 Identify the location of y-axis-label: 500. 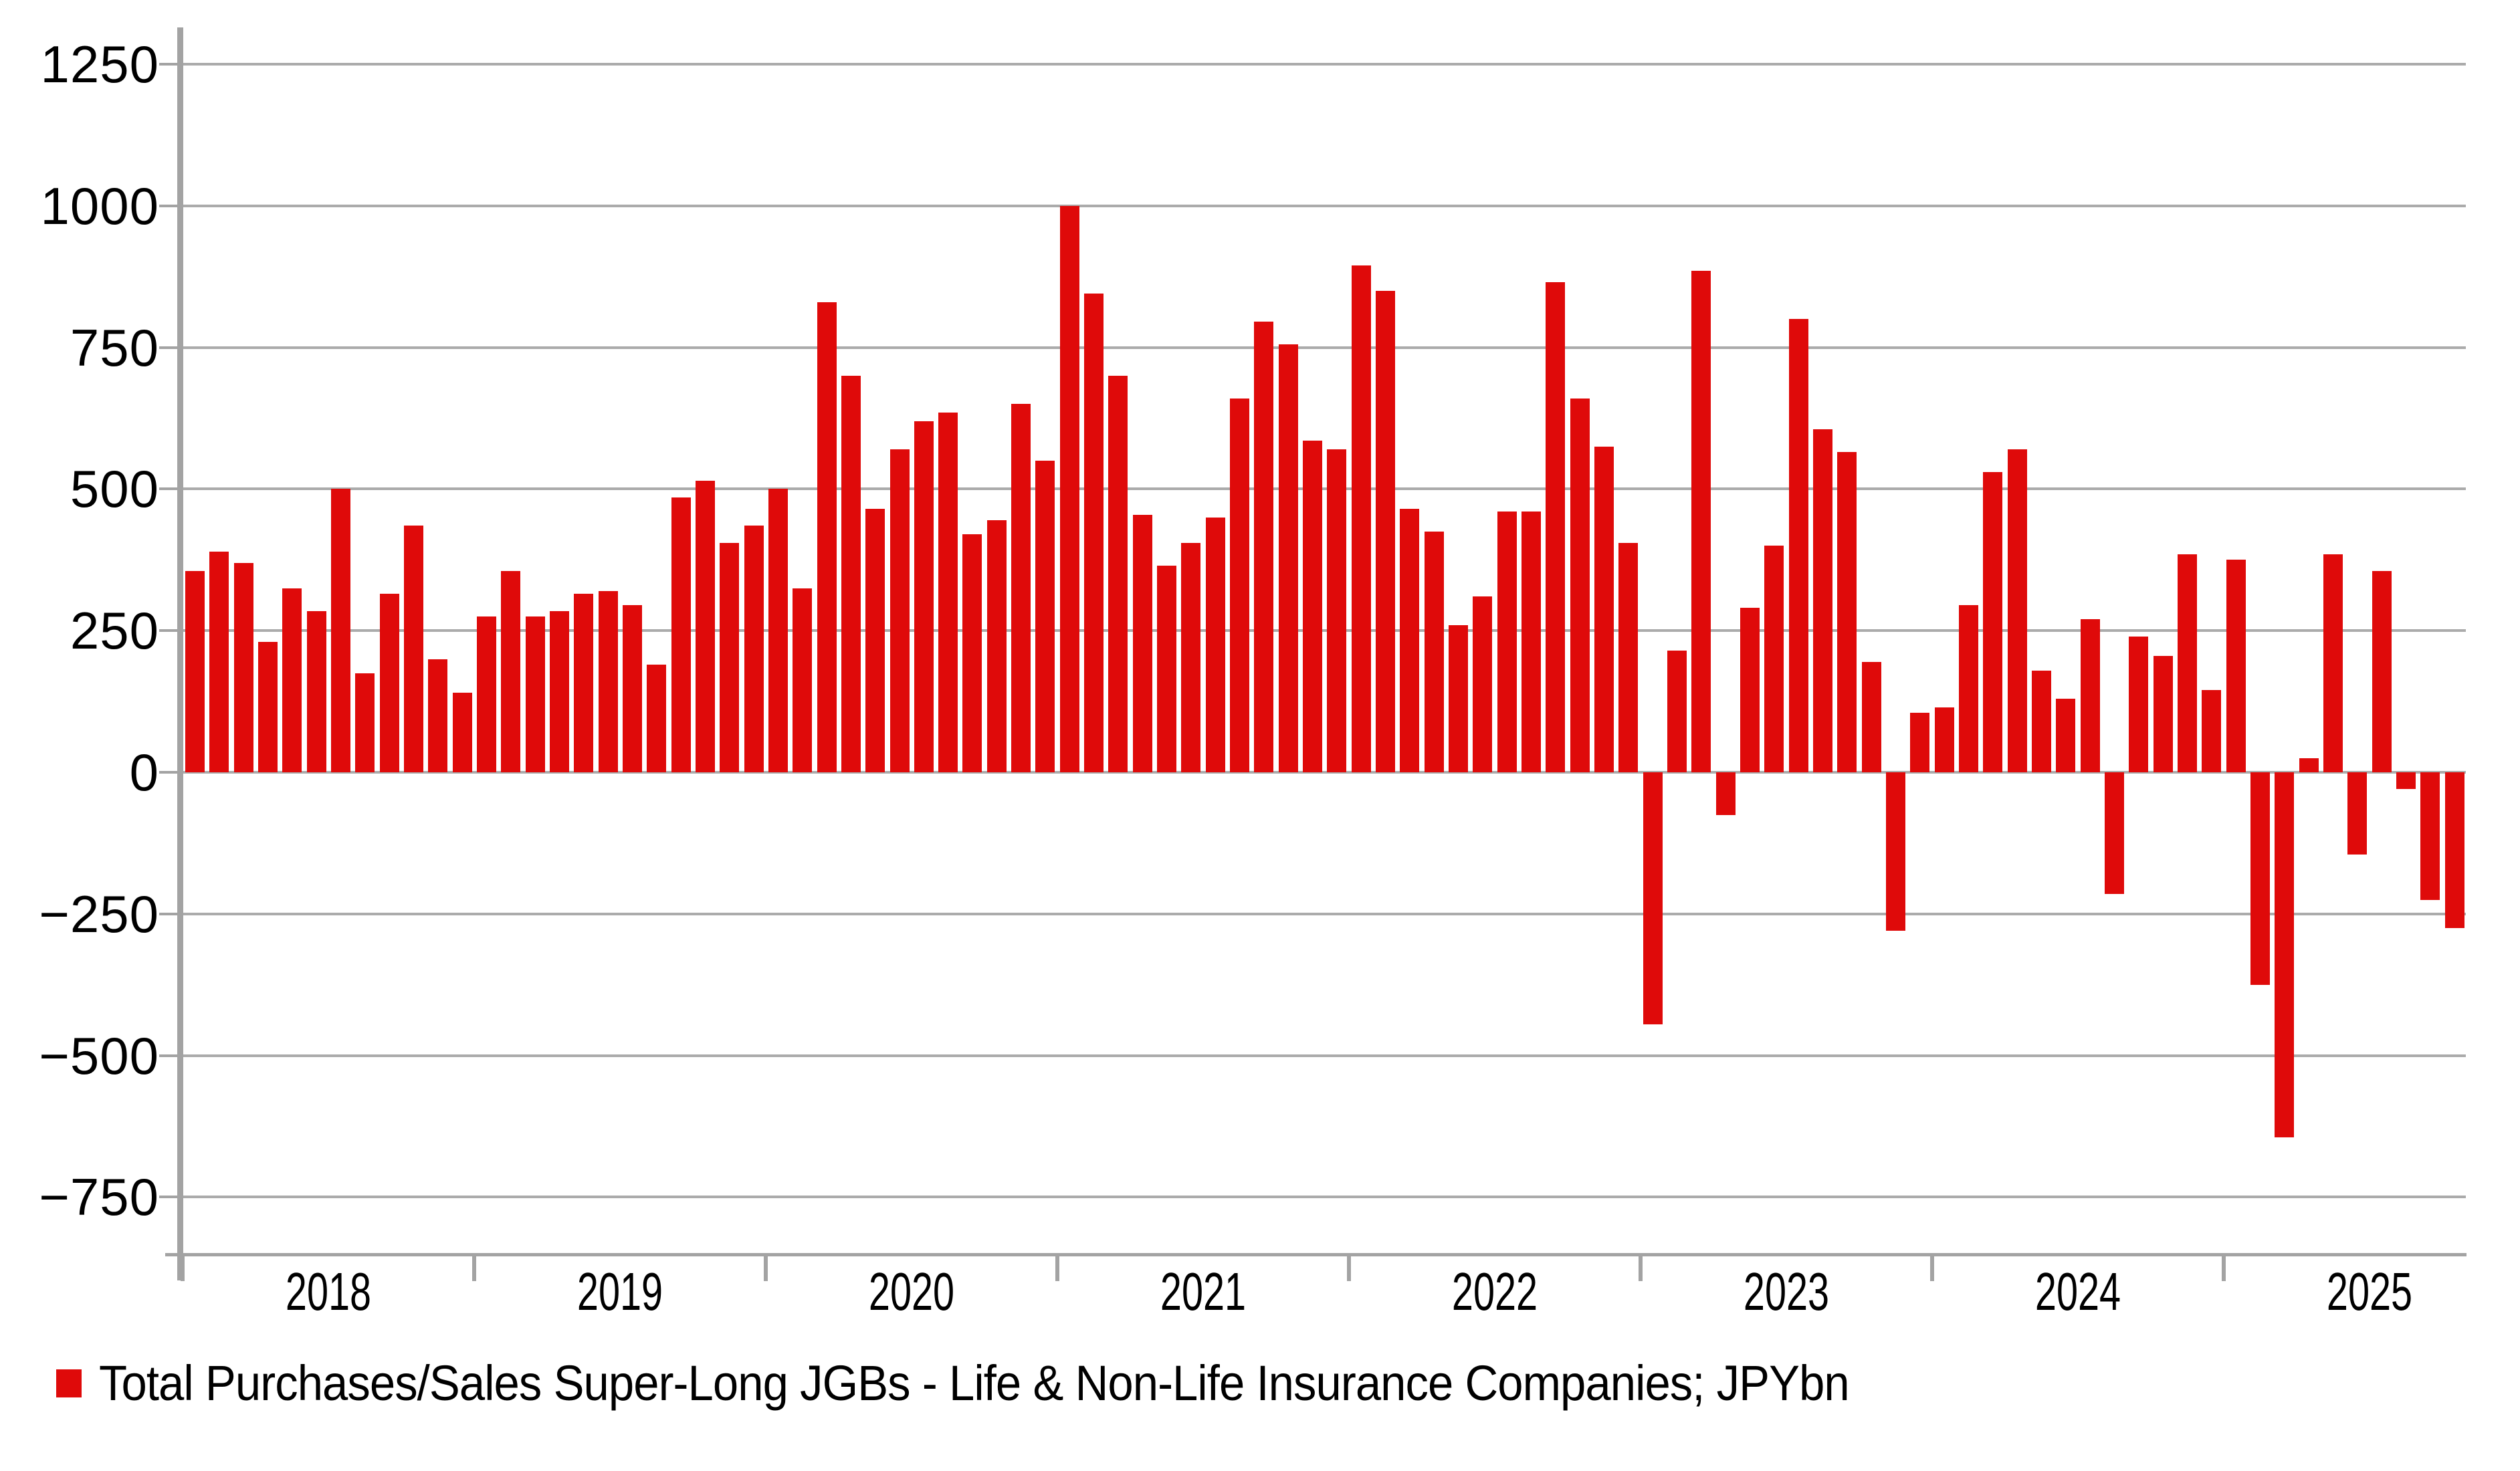
(114, 489).